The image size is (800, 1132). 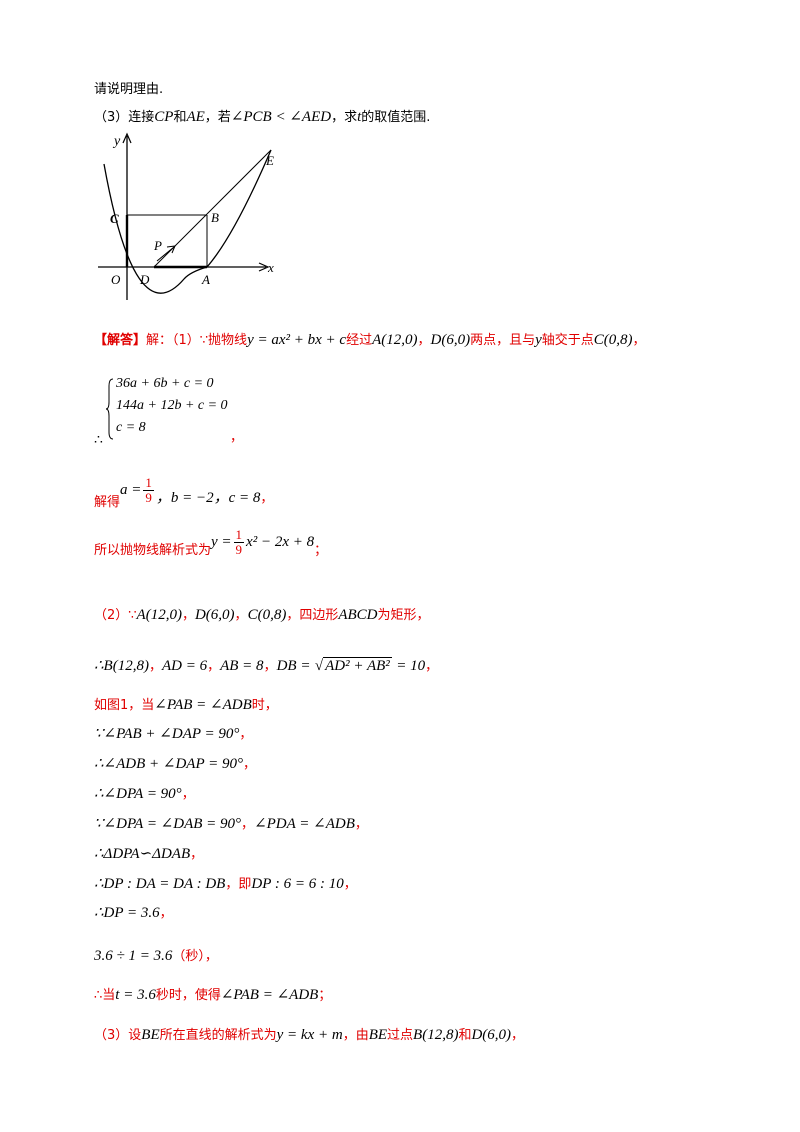 What do you see at coordinates (218, 1035) in the screenshot?
I see `p3-mid1: 所在直线的解析式为` at bounding box center [218, 1035].